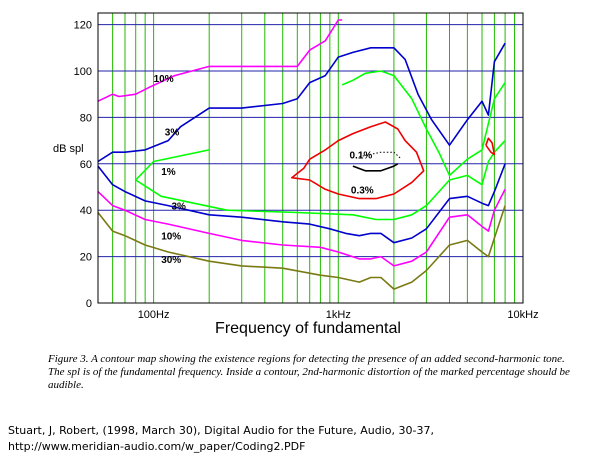 Image resolution: width=606 pixels, height=468 pixels. What do you see at coordinates (164, 79) in the screenshot?
I see `contour-label-0: 10%` at bounding box center [164, 79].